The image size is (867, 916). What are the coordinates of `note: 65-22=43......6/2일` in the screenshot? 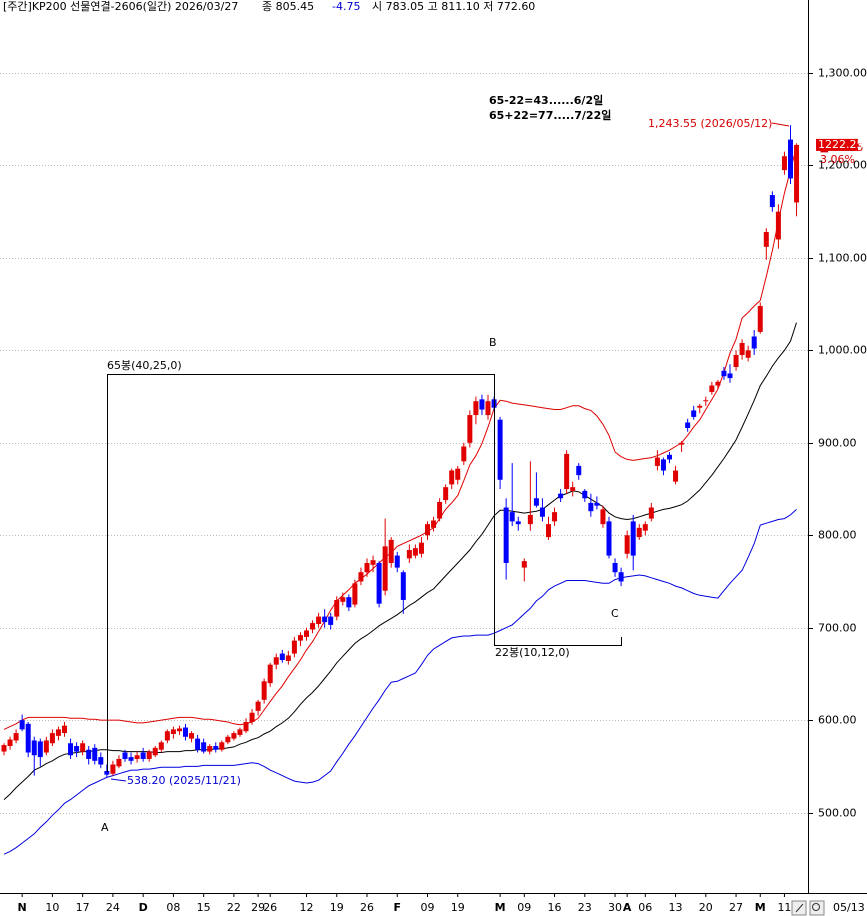 It's located at (546, 100).